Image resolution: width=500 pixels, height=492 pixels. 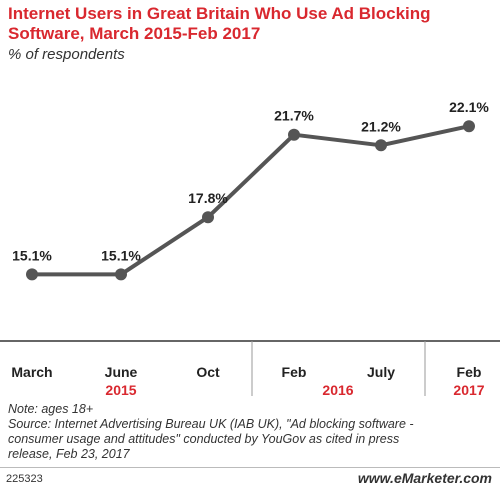 I want to click on x-tick-label-1: March, so click(x=31, y=372).